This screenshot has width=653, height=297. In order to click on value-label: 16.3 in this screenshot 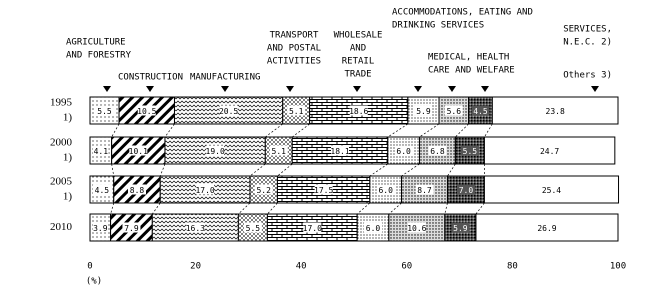, I will do `click(195, 228)`.